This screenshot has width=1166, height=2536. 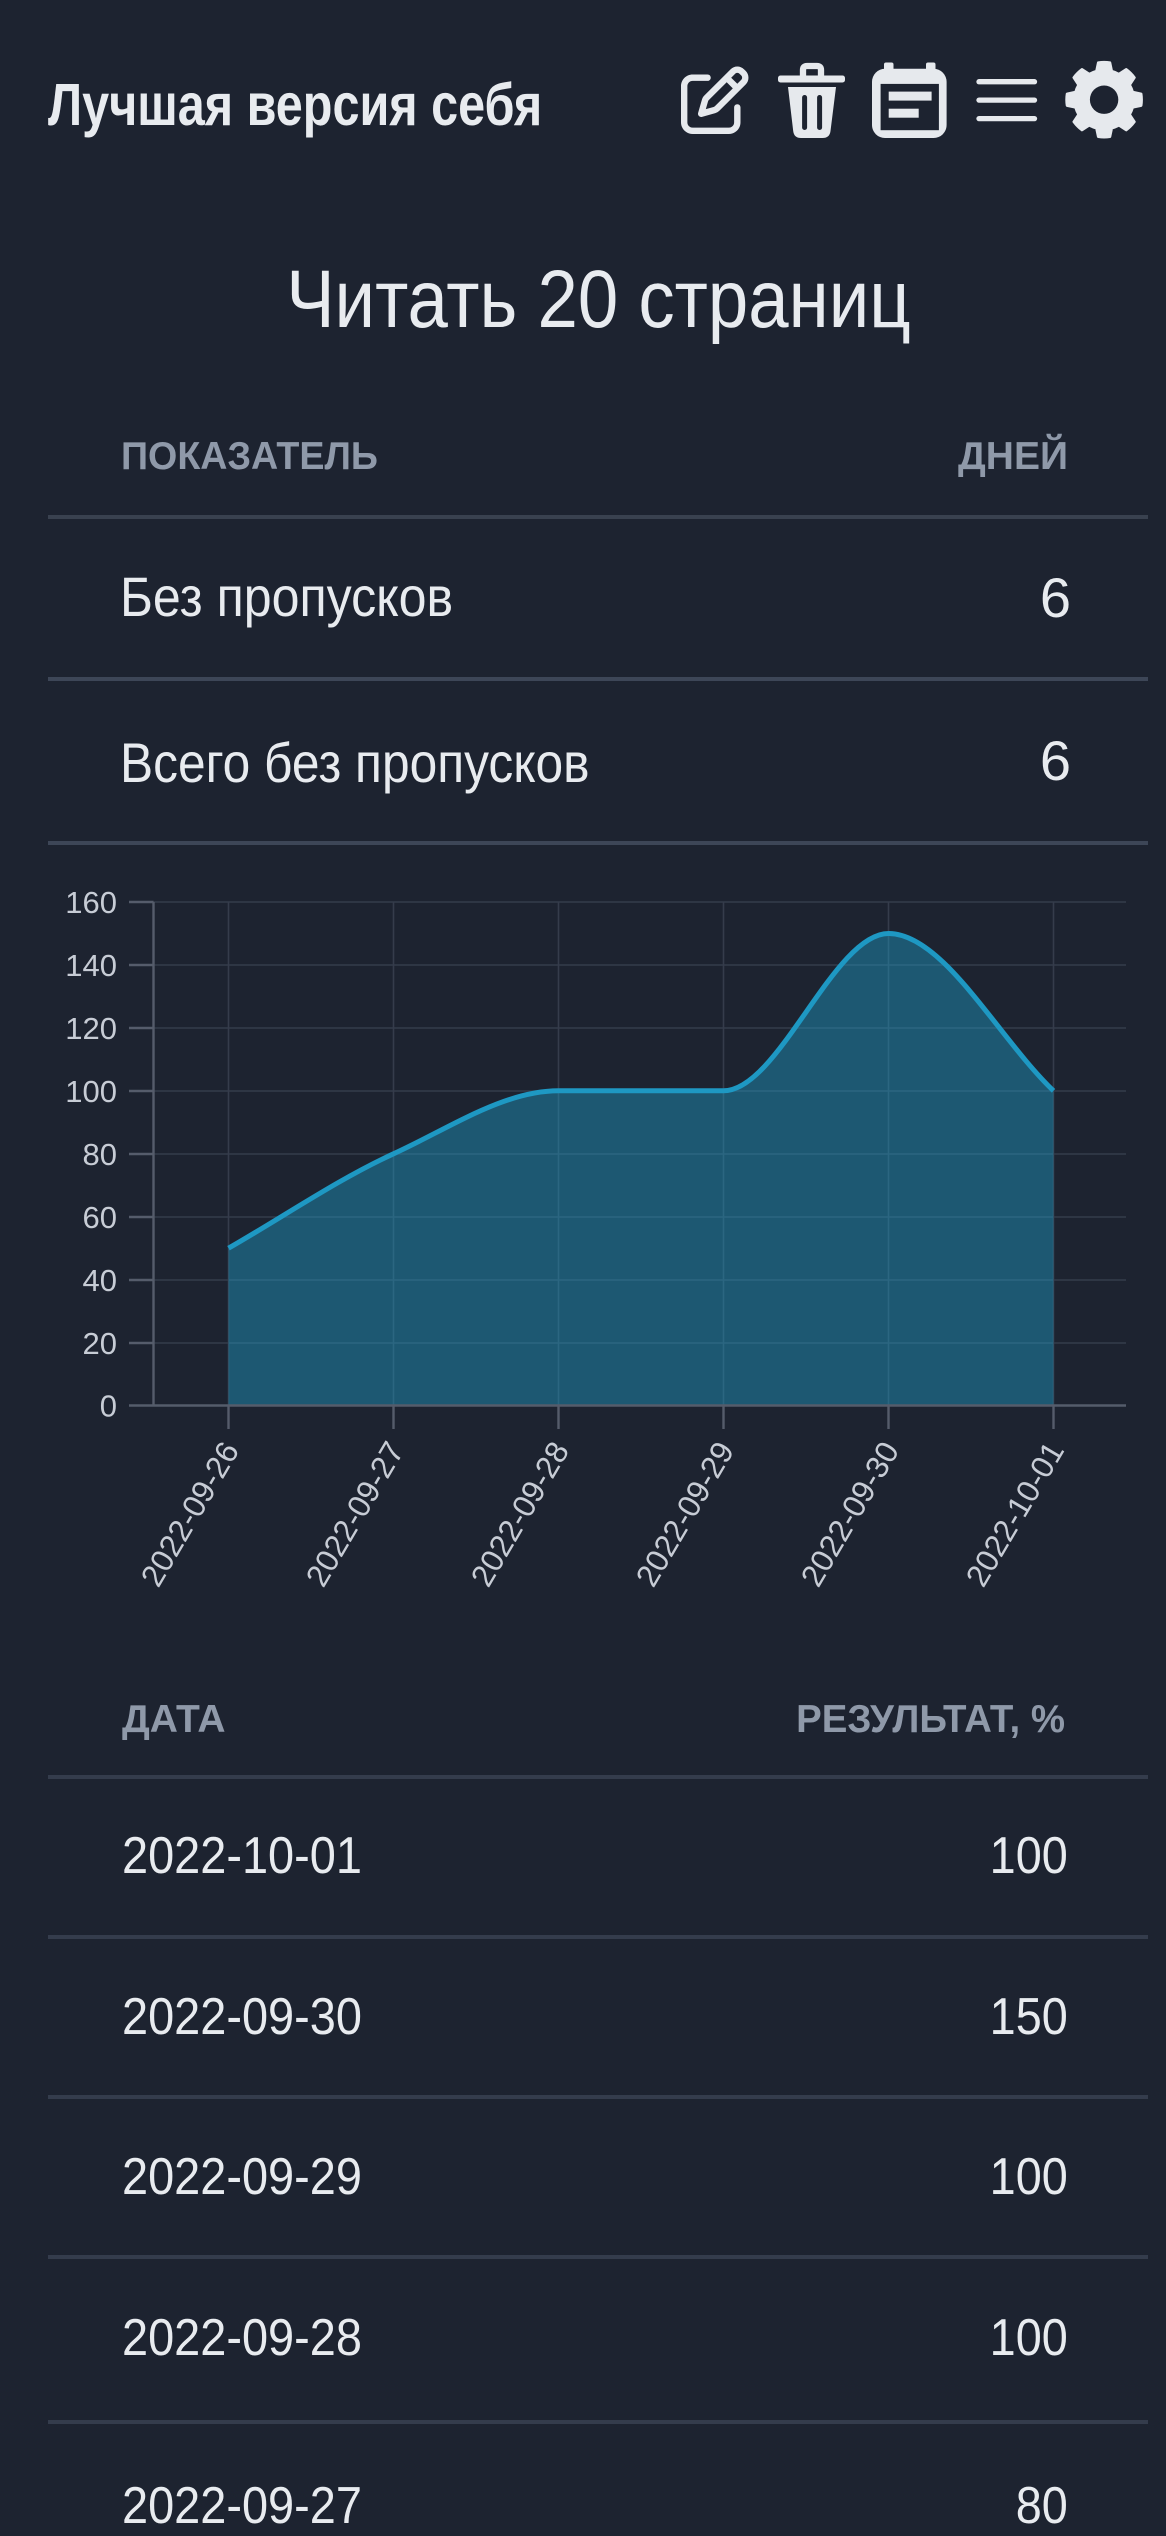 What do you see at coordinates (108, 1406) in the screenshot?
I see `svg-text: 0` at bounding box center [108, 1406].